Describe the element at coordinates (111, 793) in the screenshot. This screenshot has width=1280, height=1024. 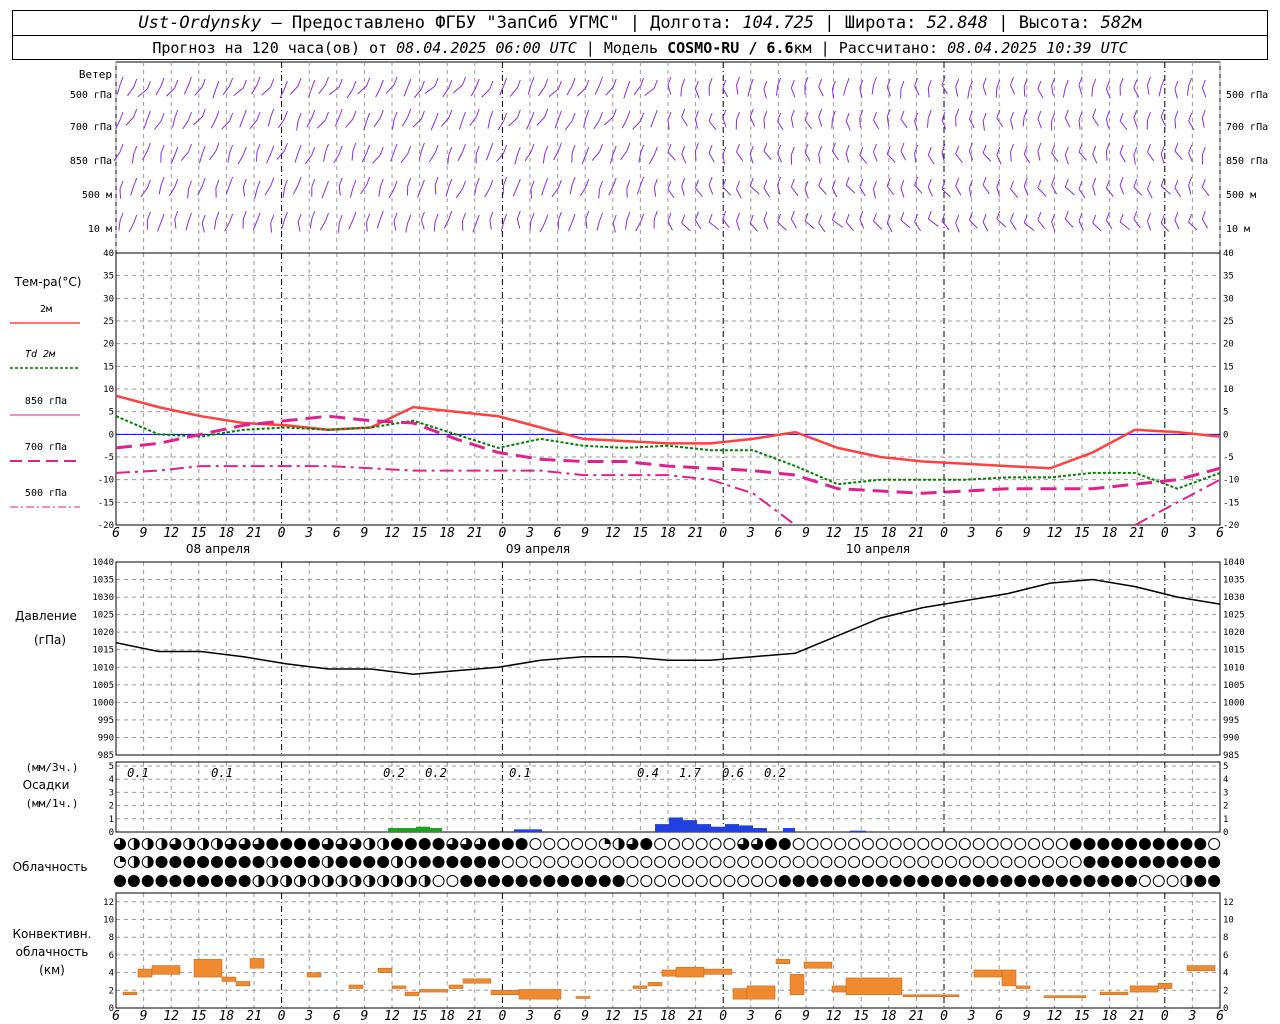
I see `precip-ytick-left: 3` at that location.